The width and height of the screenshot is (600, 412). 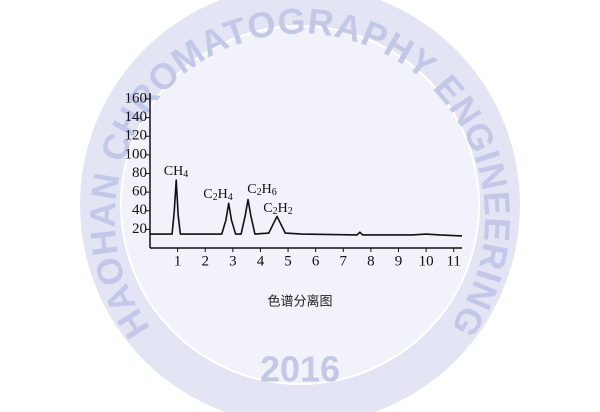 I want to click on peak-label: C2H4, so click(x=217, y=195).